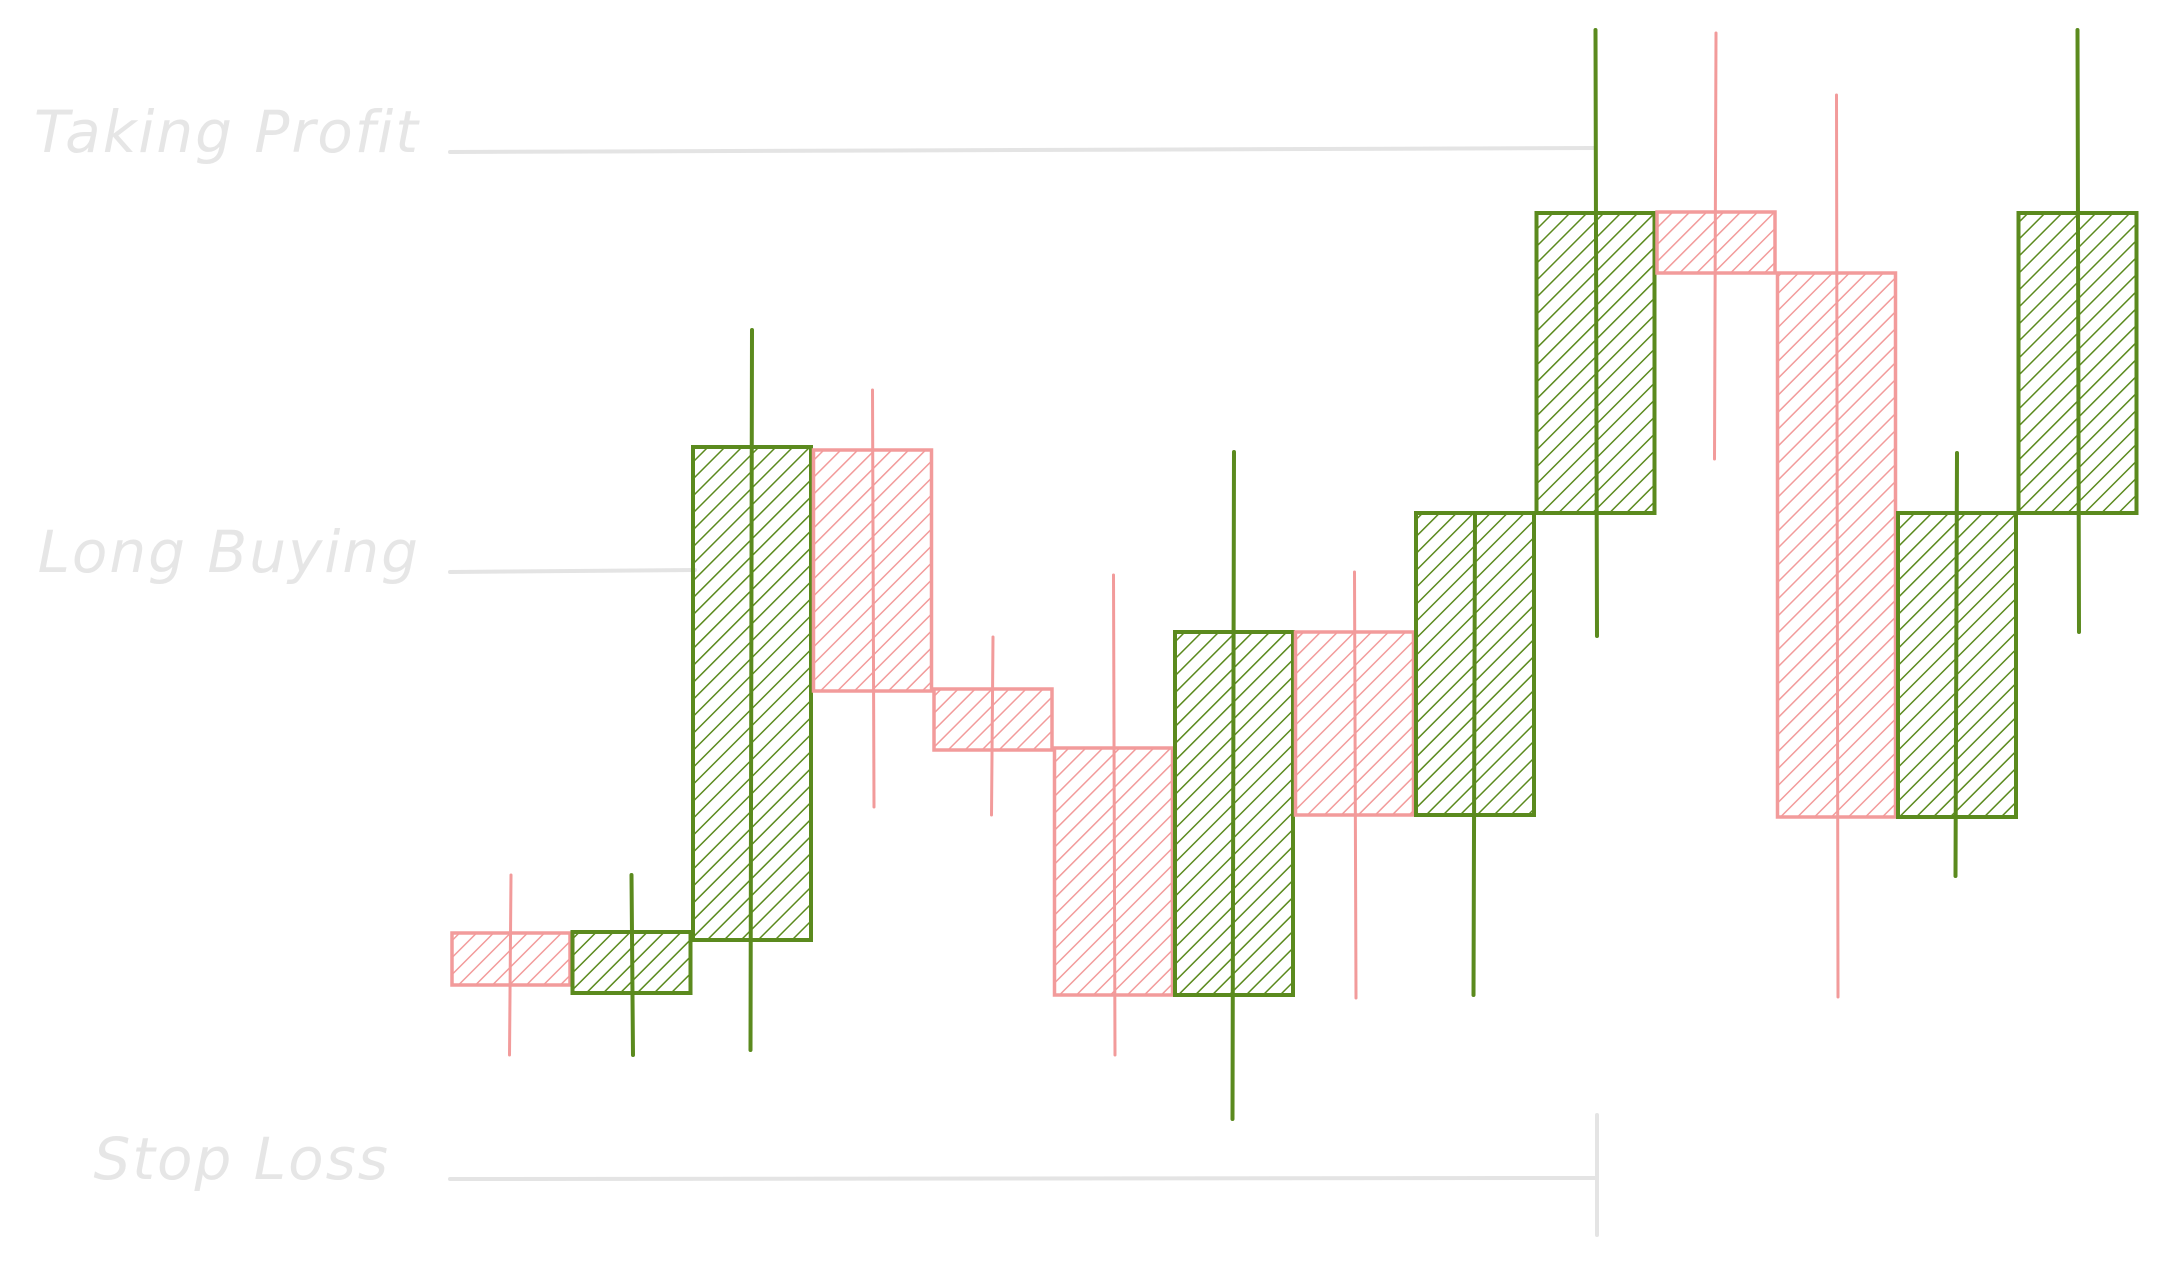 The image size is (2160, 1265). I want to click on long-buying-label: Long Buying, so click(229, 552).